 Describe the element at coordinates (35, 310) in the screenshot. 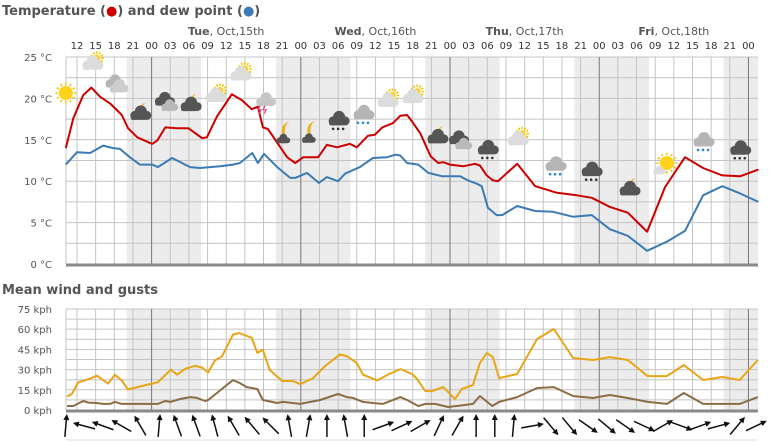

I see `y-tick-label: 75 kph` at that location.